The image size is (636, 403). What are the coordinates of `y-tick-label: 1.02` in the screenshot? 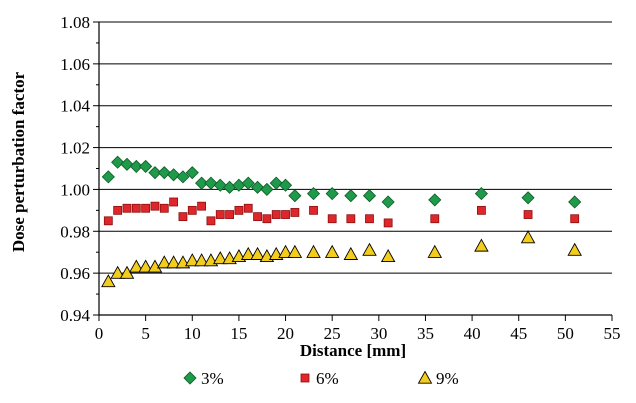 It's located at (75, 148).